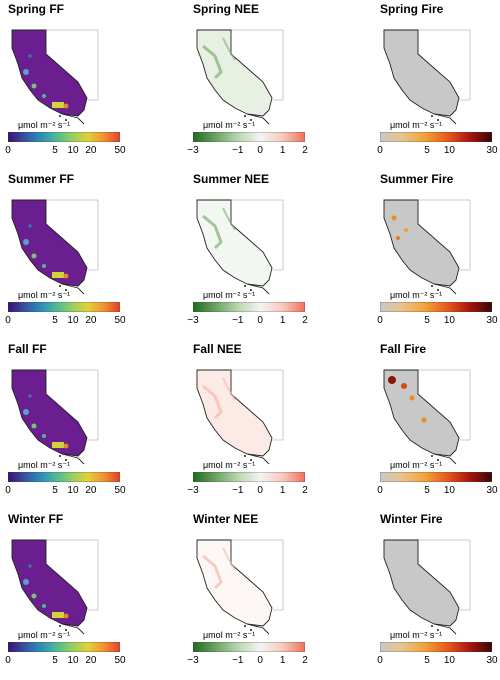 The image size is (500, 680). I want to click on panel-ff-2: Fall FF μmol m⁻² s⁻¹ 0 5 10 20 50, so click(80, 422).